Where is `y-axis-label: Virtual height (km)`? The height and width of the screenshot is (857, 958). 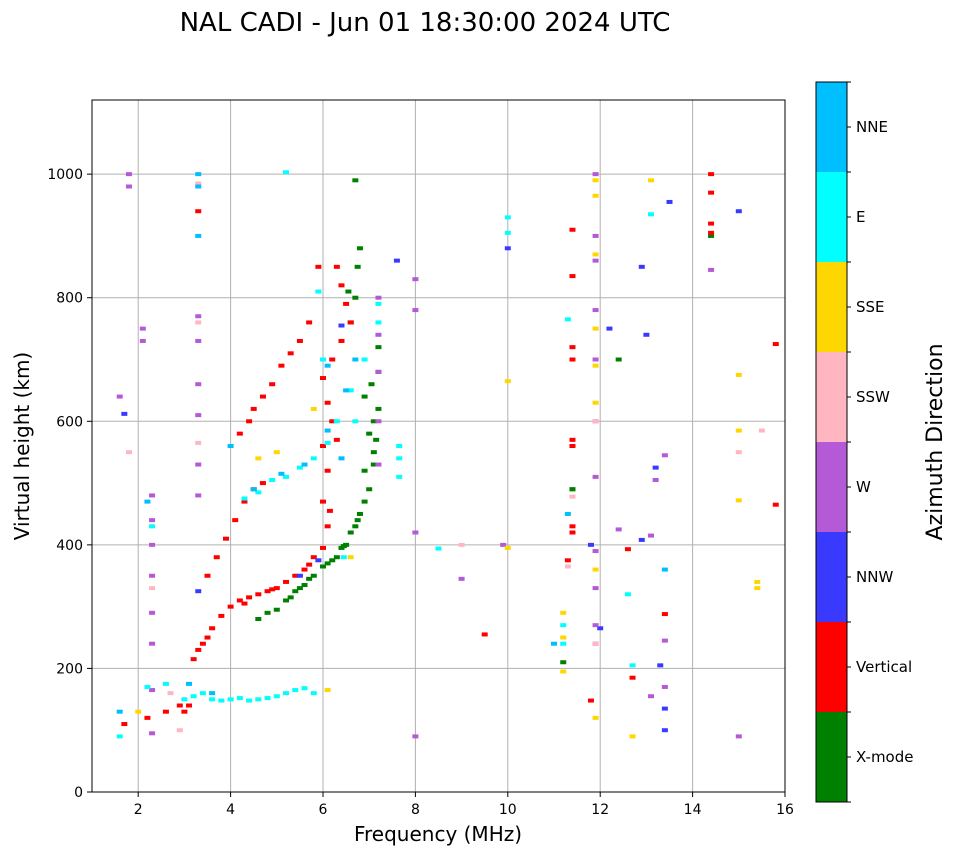
y-axis-label: Virtual height (km) is located at coordinates (22, 446).